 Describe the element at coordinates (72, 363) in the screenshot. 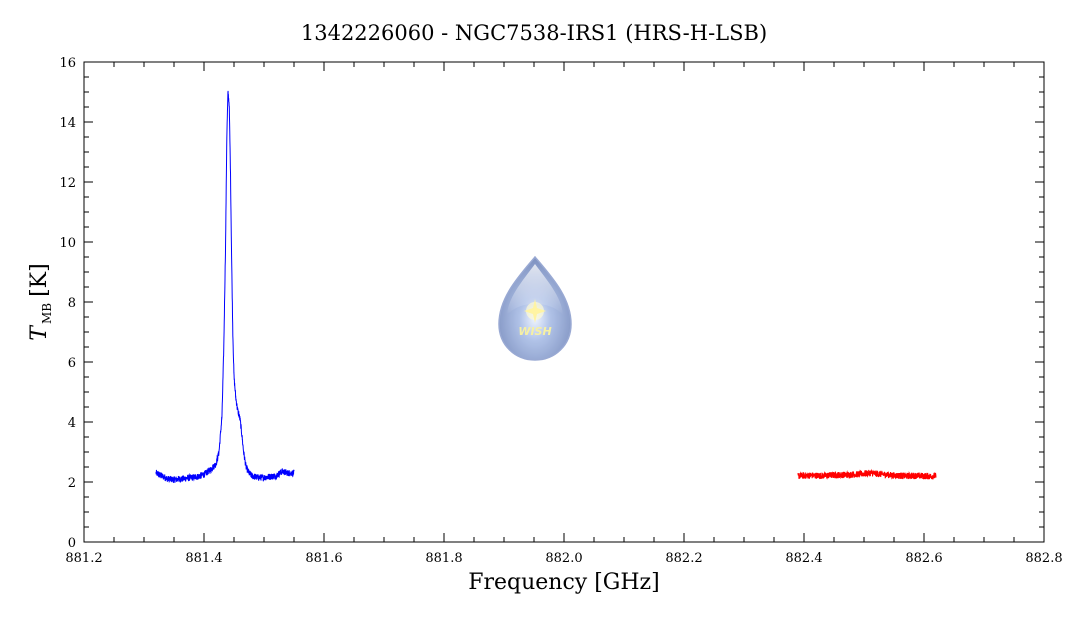

I see `y-tick-label: 6` at that location.